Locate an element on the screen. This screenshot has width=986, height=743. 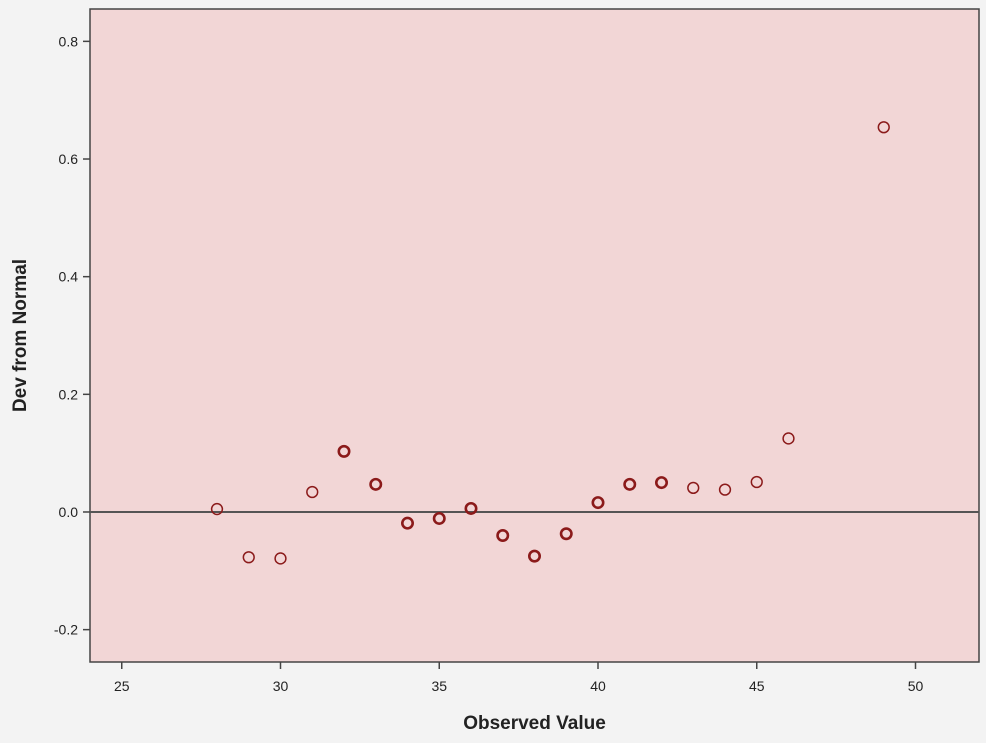
y-tick-label: 0.4 is located at coordinates (69, 277).